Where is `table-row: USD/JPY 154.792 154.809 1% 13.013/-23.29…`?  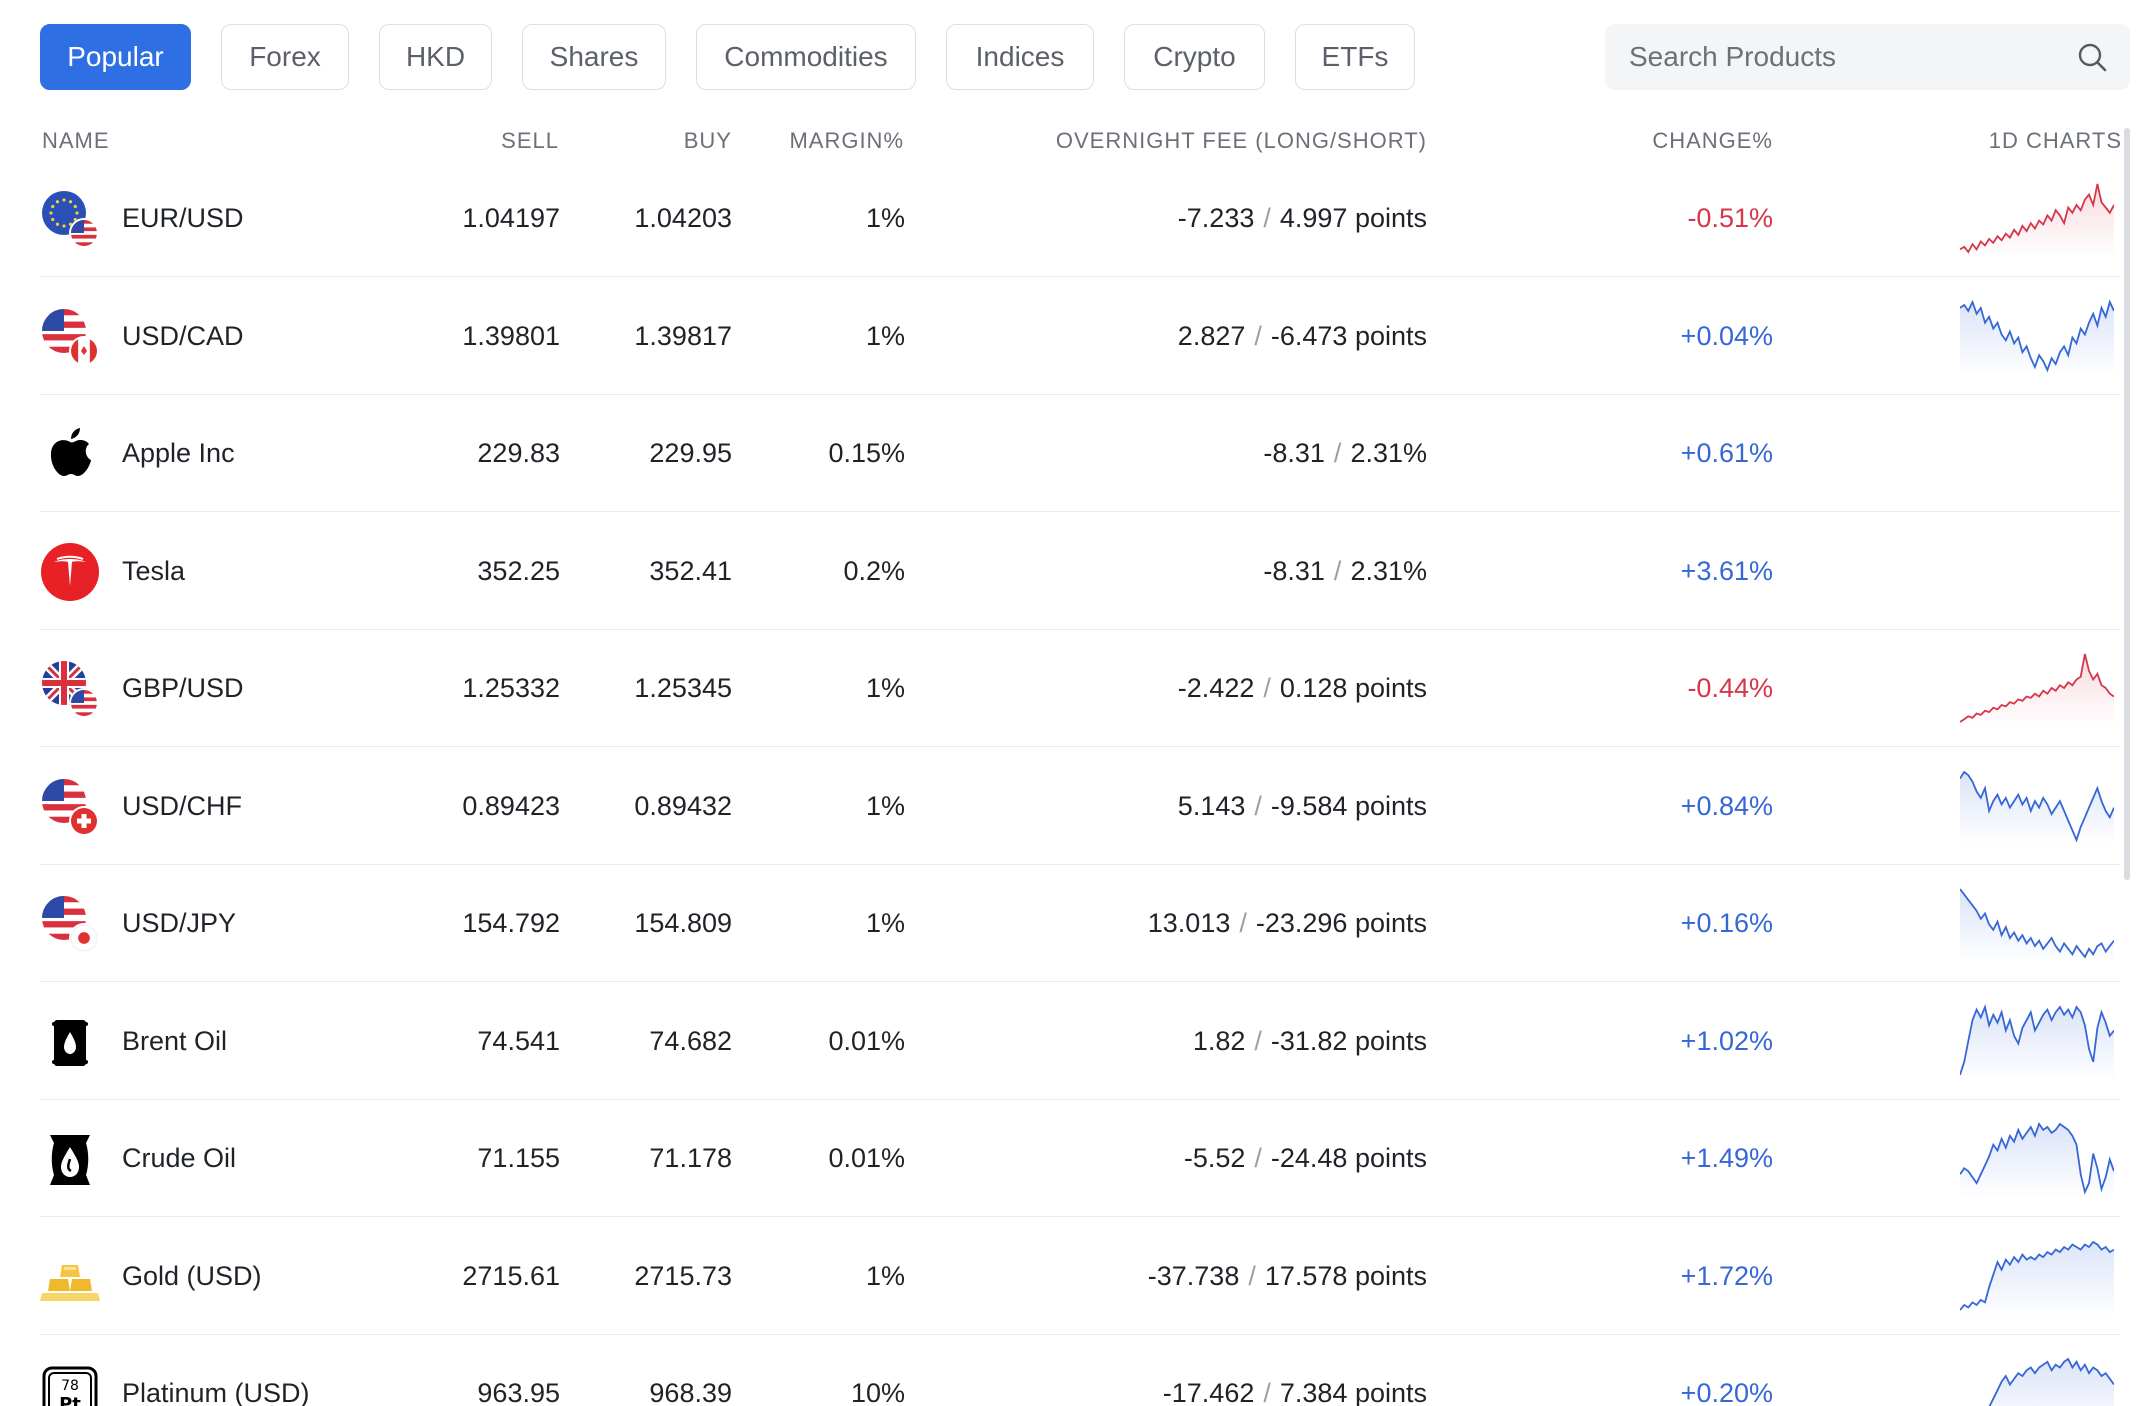 table-row: USD/JPY 154.792 154.809 1% 13.013/-23.29… is located at coordinates (1074, 923).